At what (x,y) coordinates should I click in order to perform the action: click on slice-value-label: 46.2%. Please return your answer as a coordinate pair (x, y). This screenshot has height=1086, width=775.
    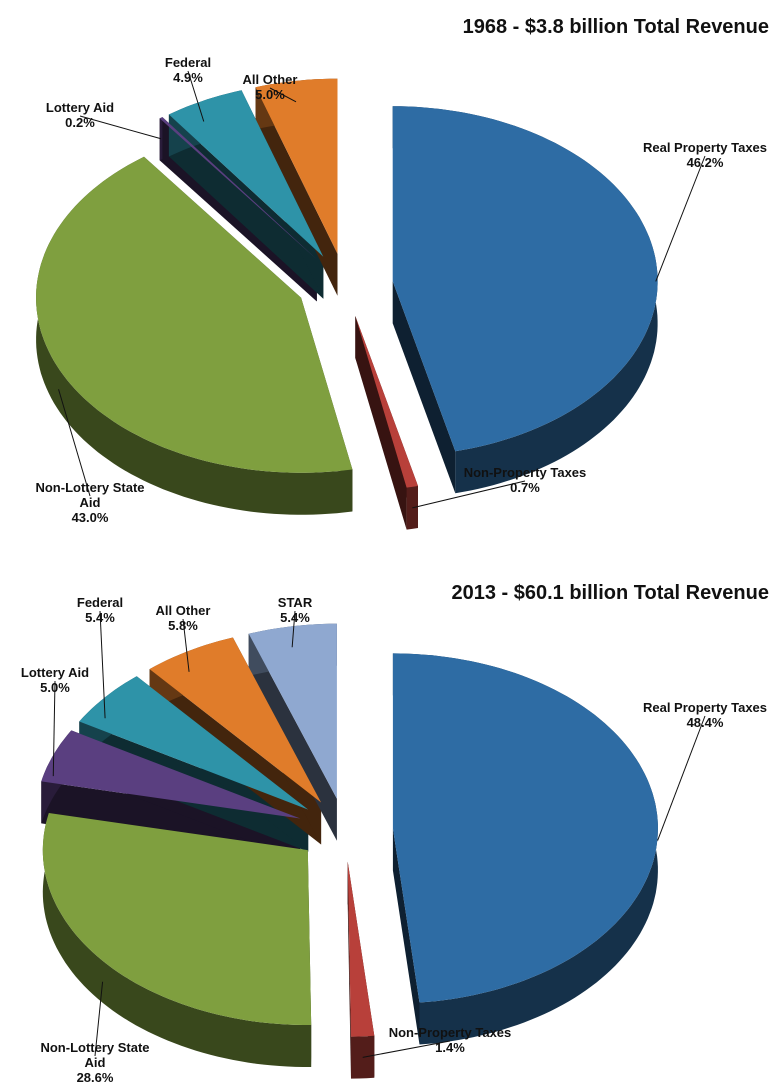
    Looking at the image, I should click on (705, 162).